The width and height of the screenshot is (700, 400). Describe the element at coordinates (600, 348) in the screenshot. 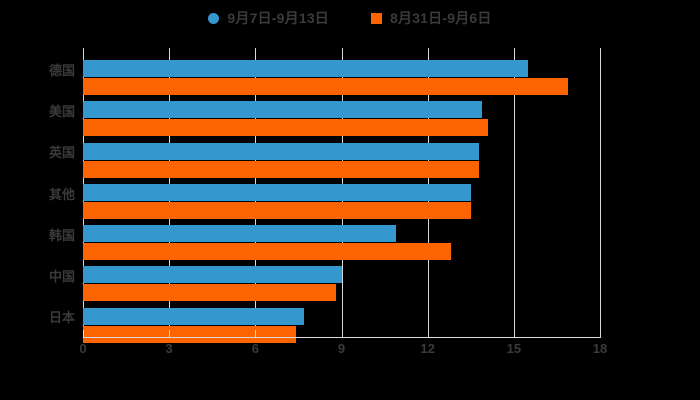

I see `x-axis-tick-label: 18` at that location.